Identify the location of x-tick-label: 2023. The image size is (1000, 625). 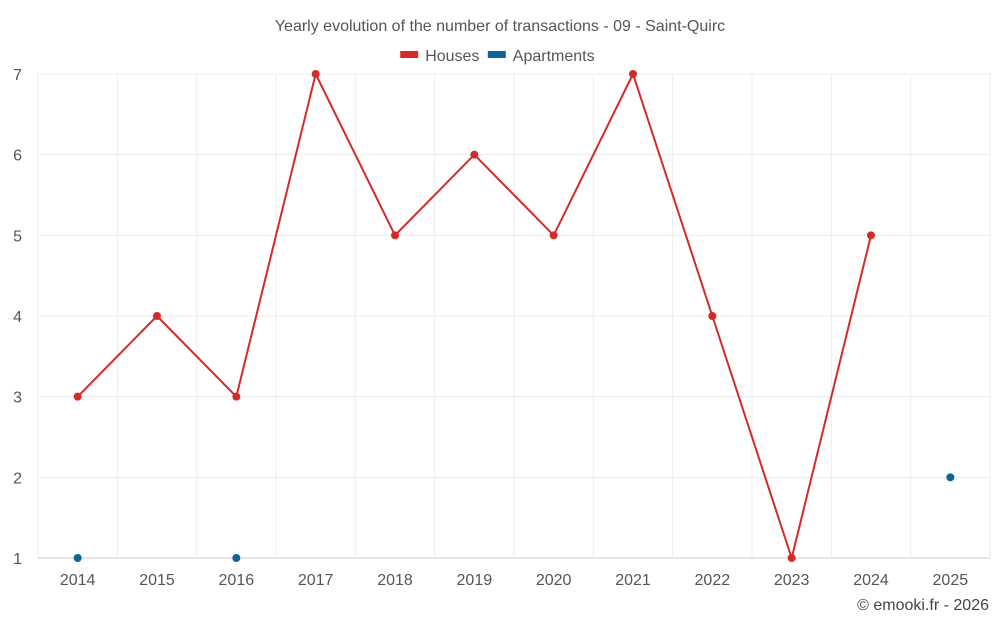
(792, 580).